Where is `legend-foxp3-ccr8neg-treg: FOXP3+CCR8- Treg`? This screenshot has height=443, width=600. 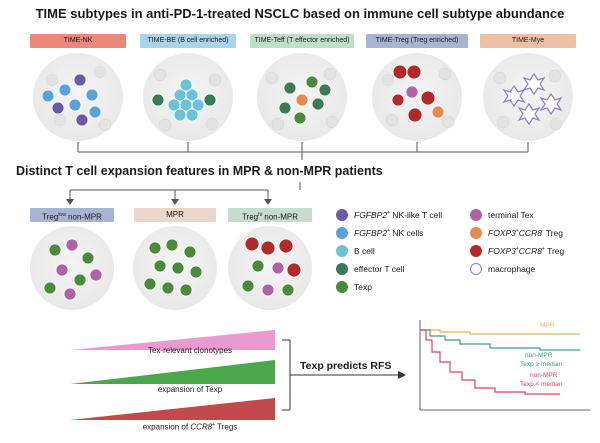
legend-foxp3-ccr8neg-treg: FOXP3+CCR8- Treg is located at coordinates (532, 233).